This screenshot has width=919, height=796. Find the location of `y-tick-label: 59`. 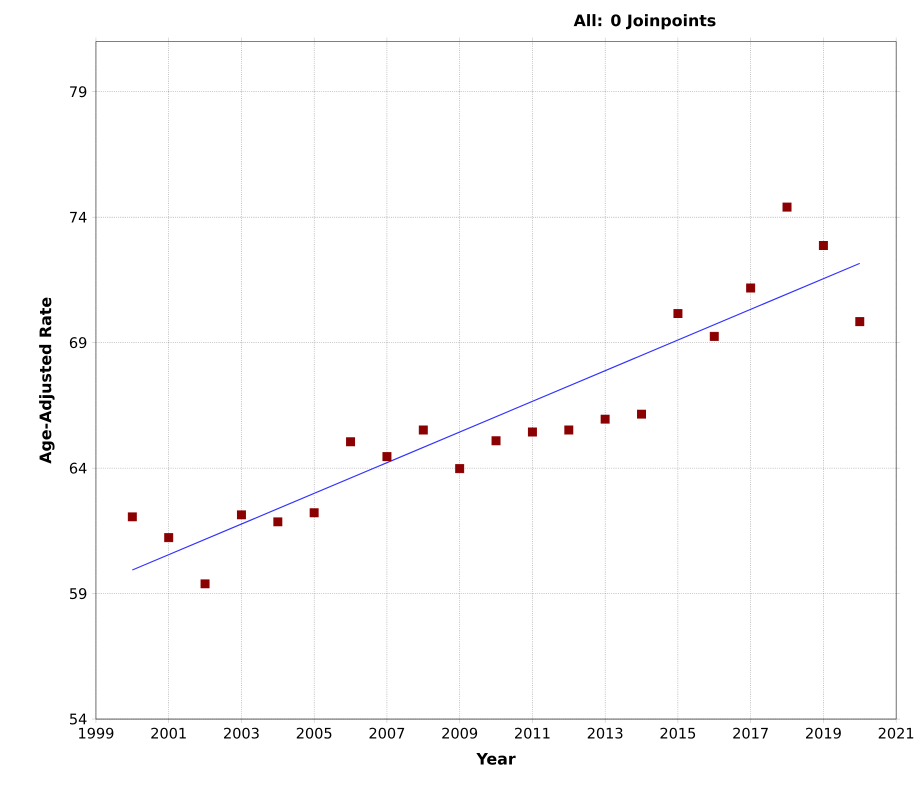

y-tick-label: 59 is located at coordinates (78, 593).